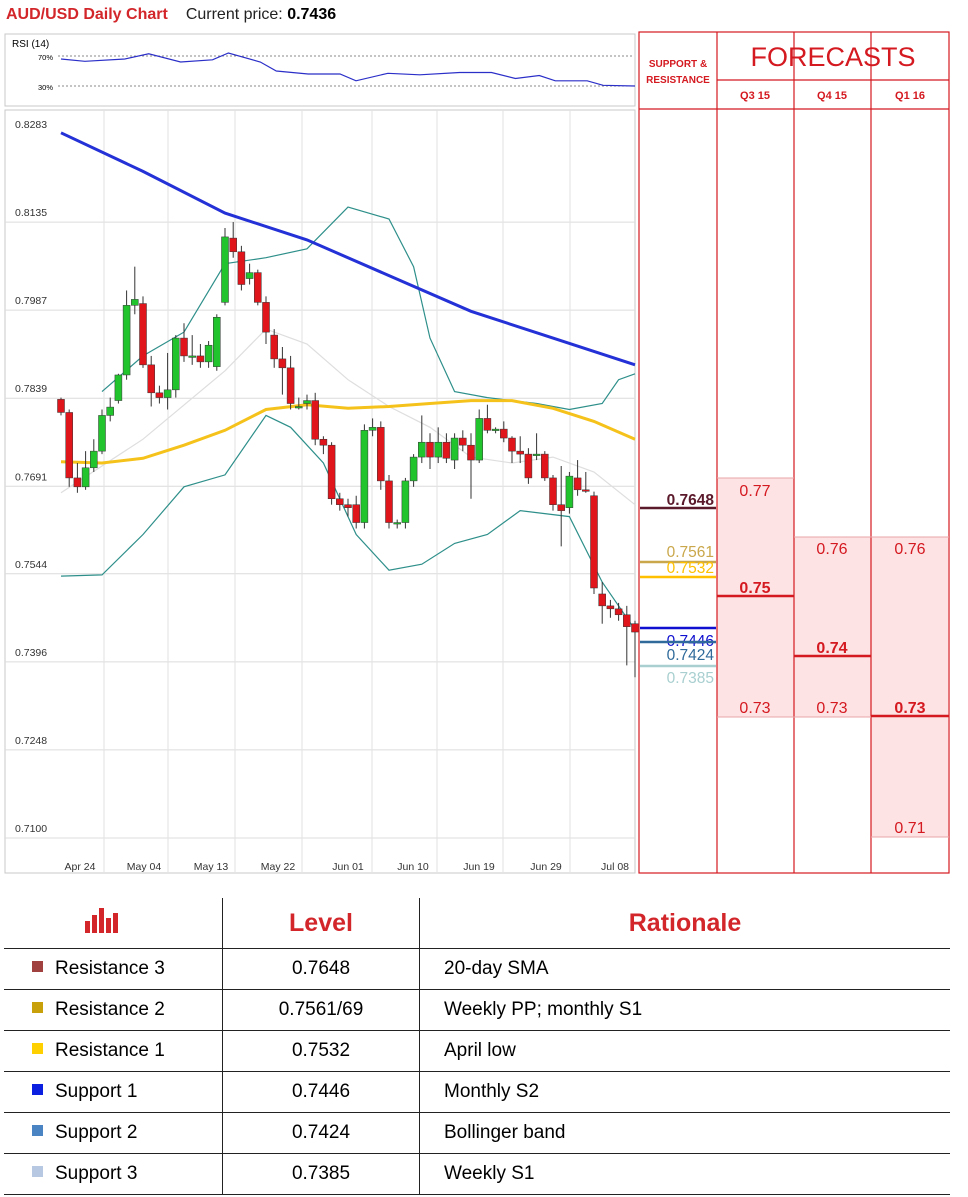  I want to click on level-name: Resistance 2, so click(110, 1009).